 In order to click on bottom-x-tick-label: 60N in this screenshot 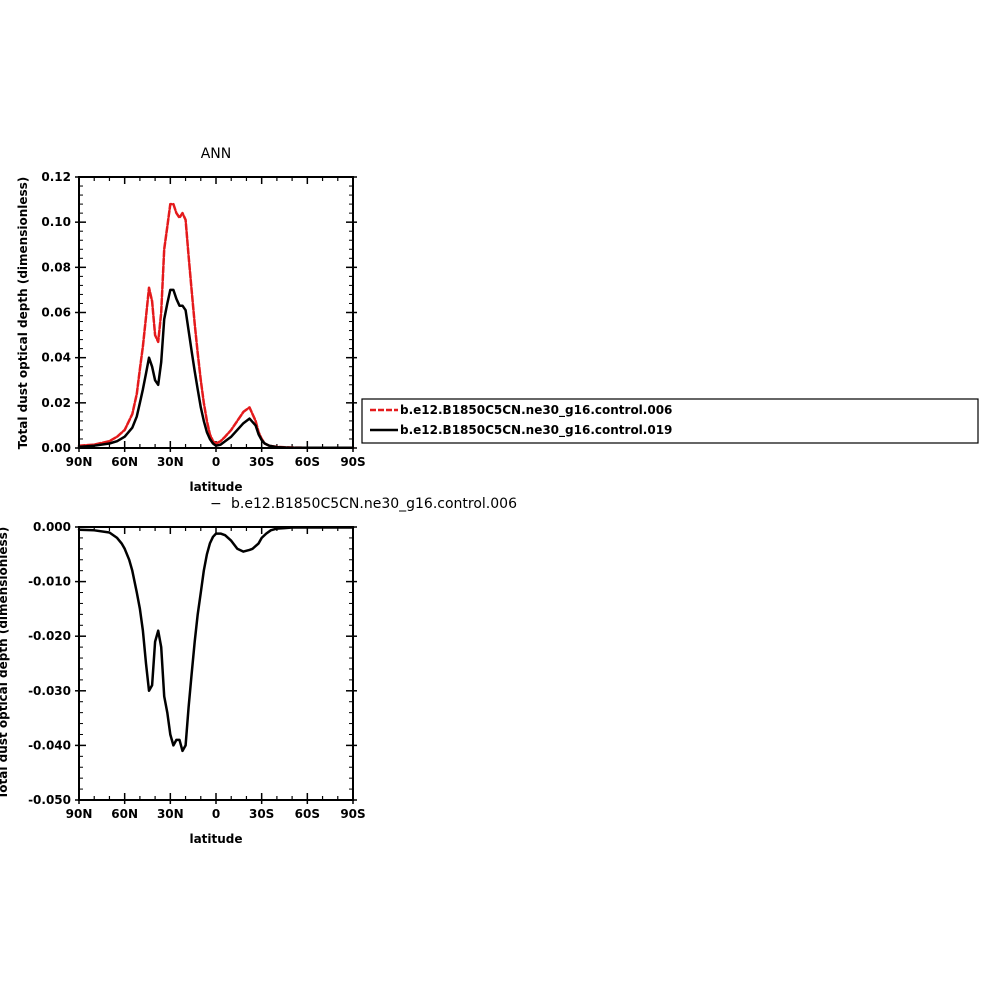, I will do `click(124, 814)`.